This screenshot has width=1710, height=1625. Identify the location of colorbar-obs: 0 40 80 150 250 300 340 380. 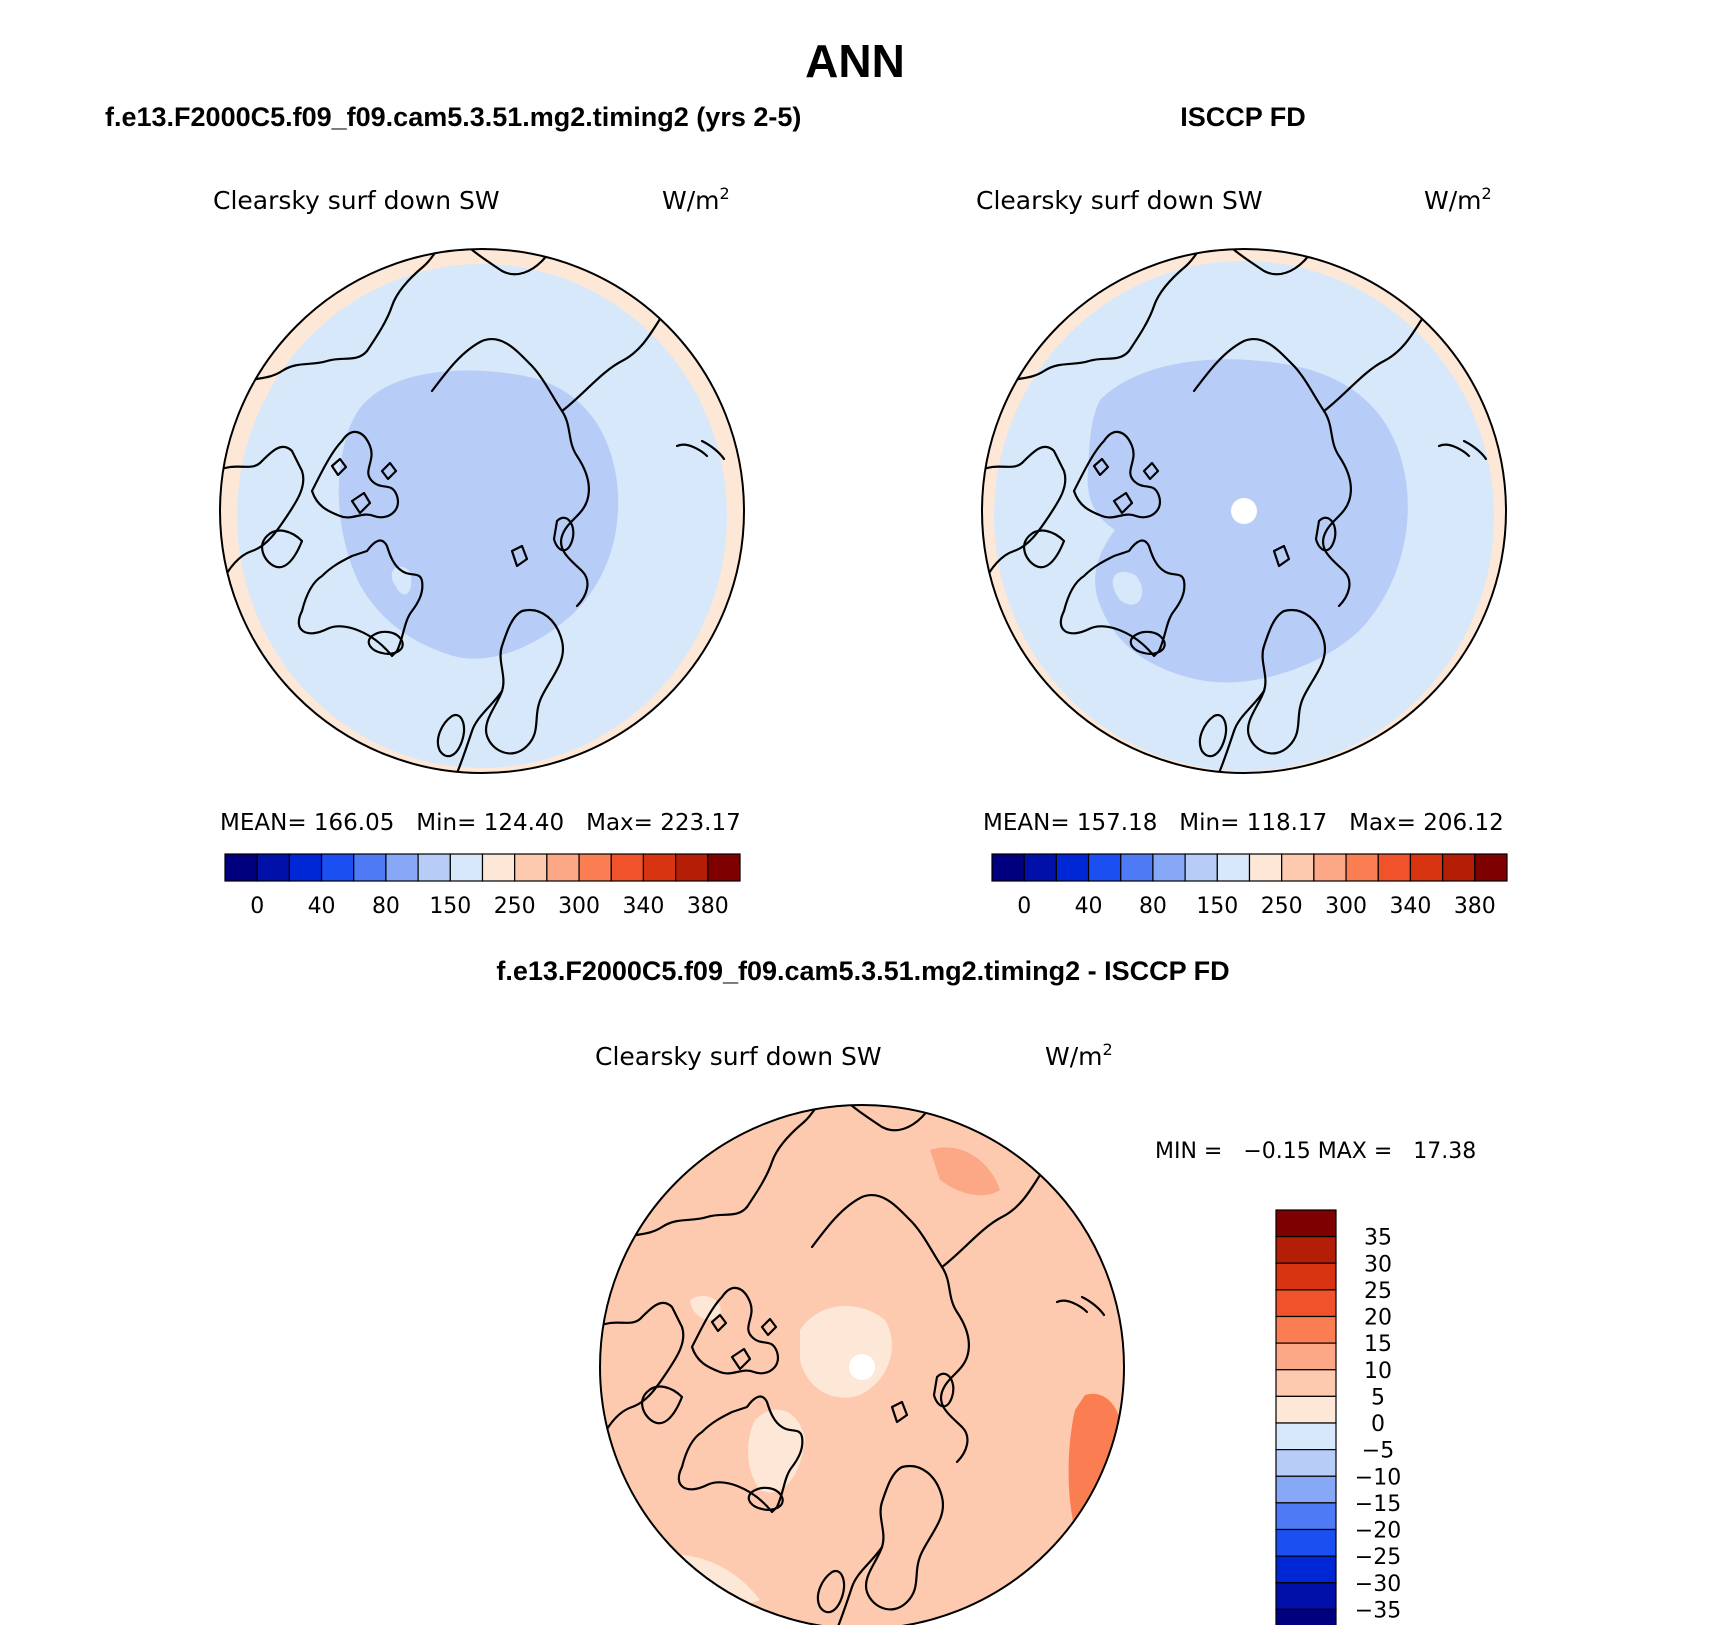
(1249, 886).